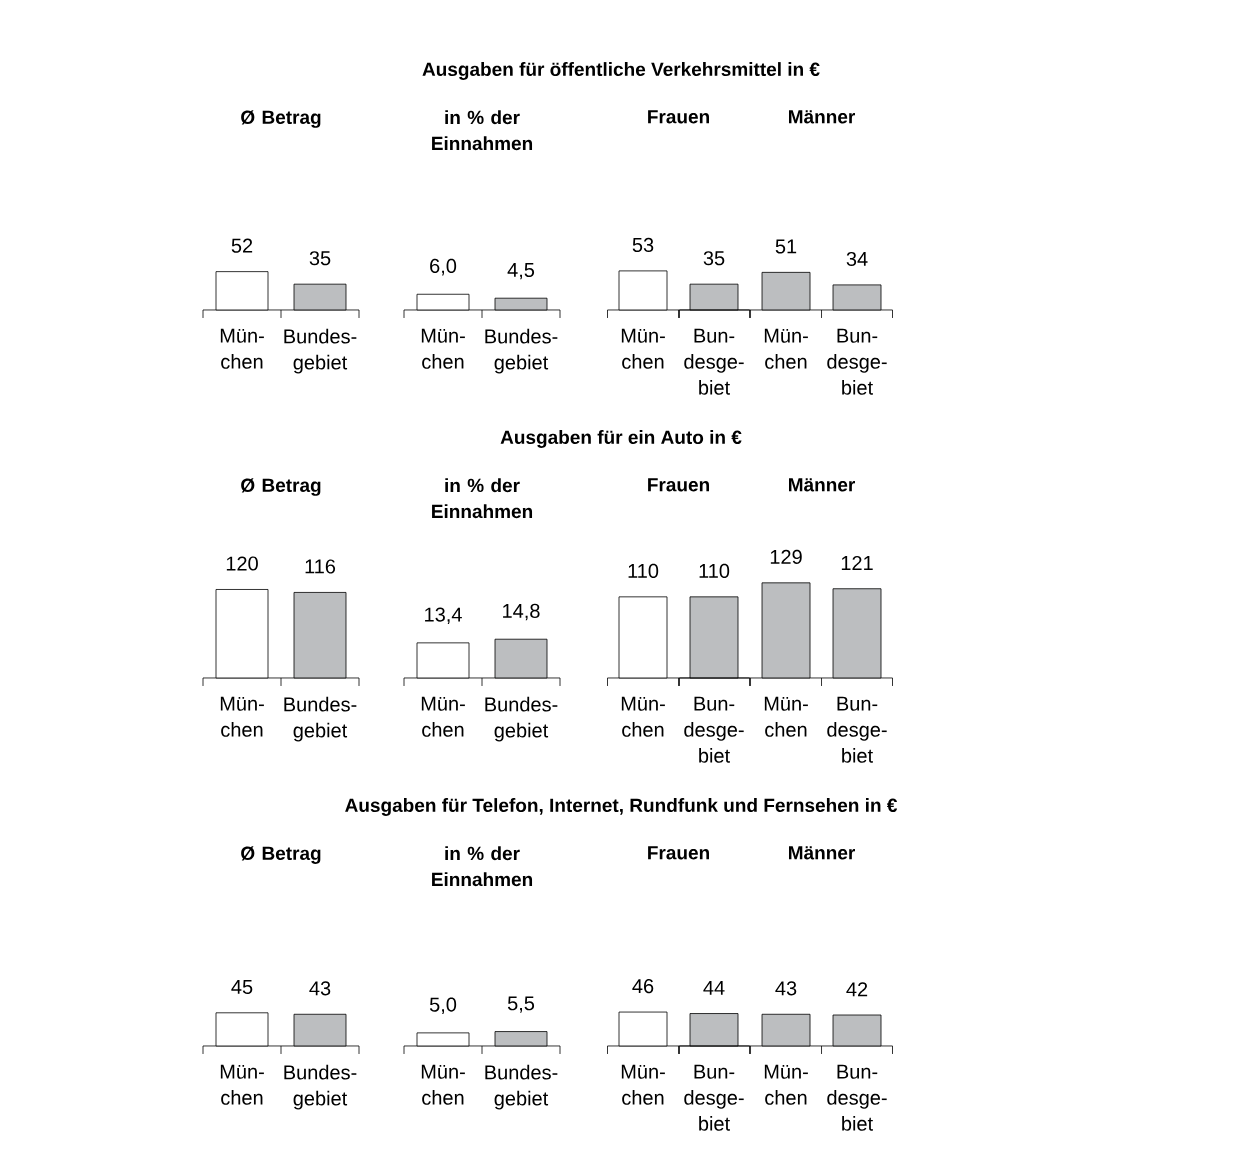  I want to click on data-label: 13,4, so click(443, 616).